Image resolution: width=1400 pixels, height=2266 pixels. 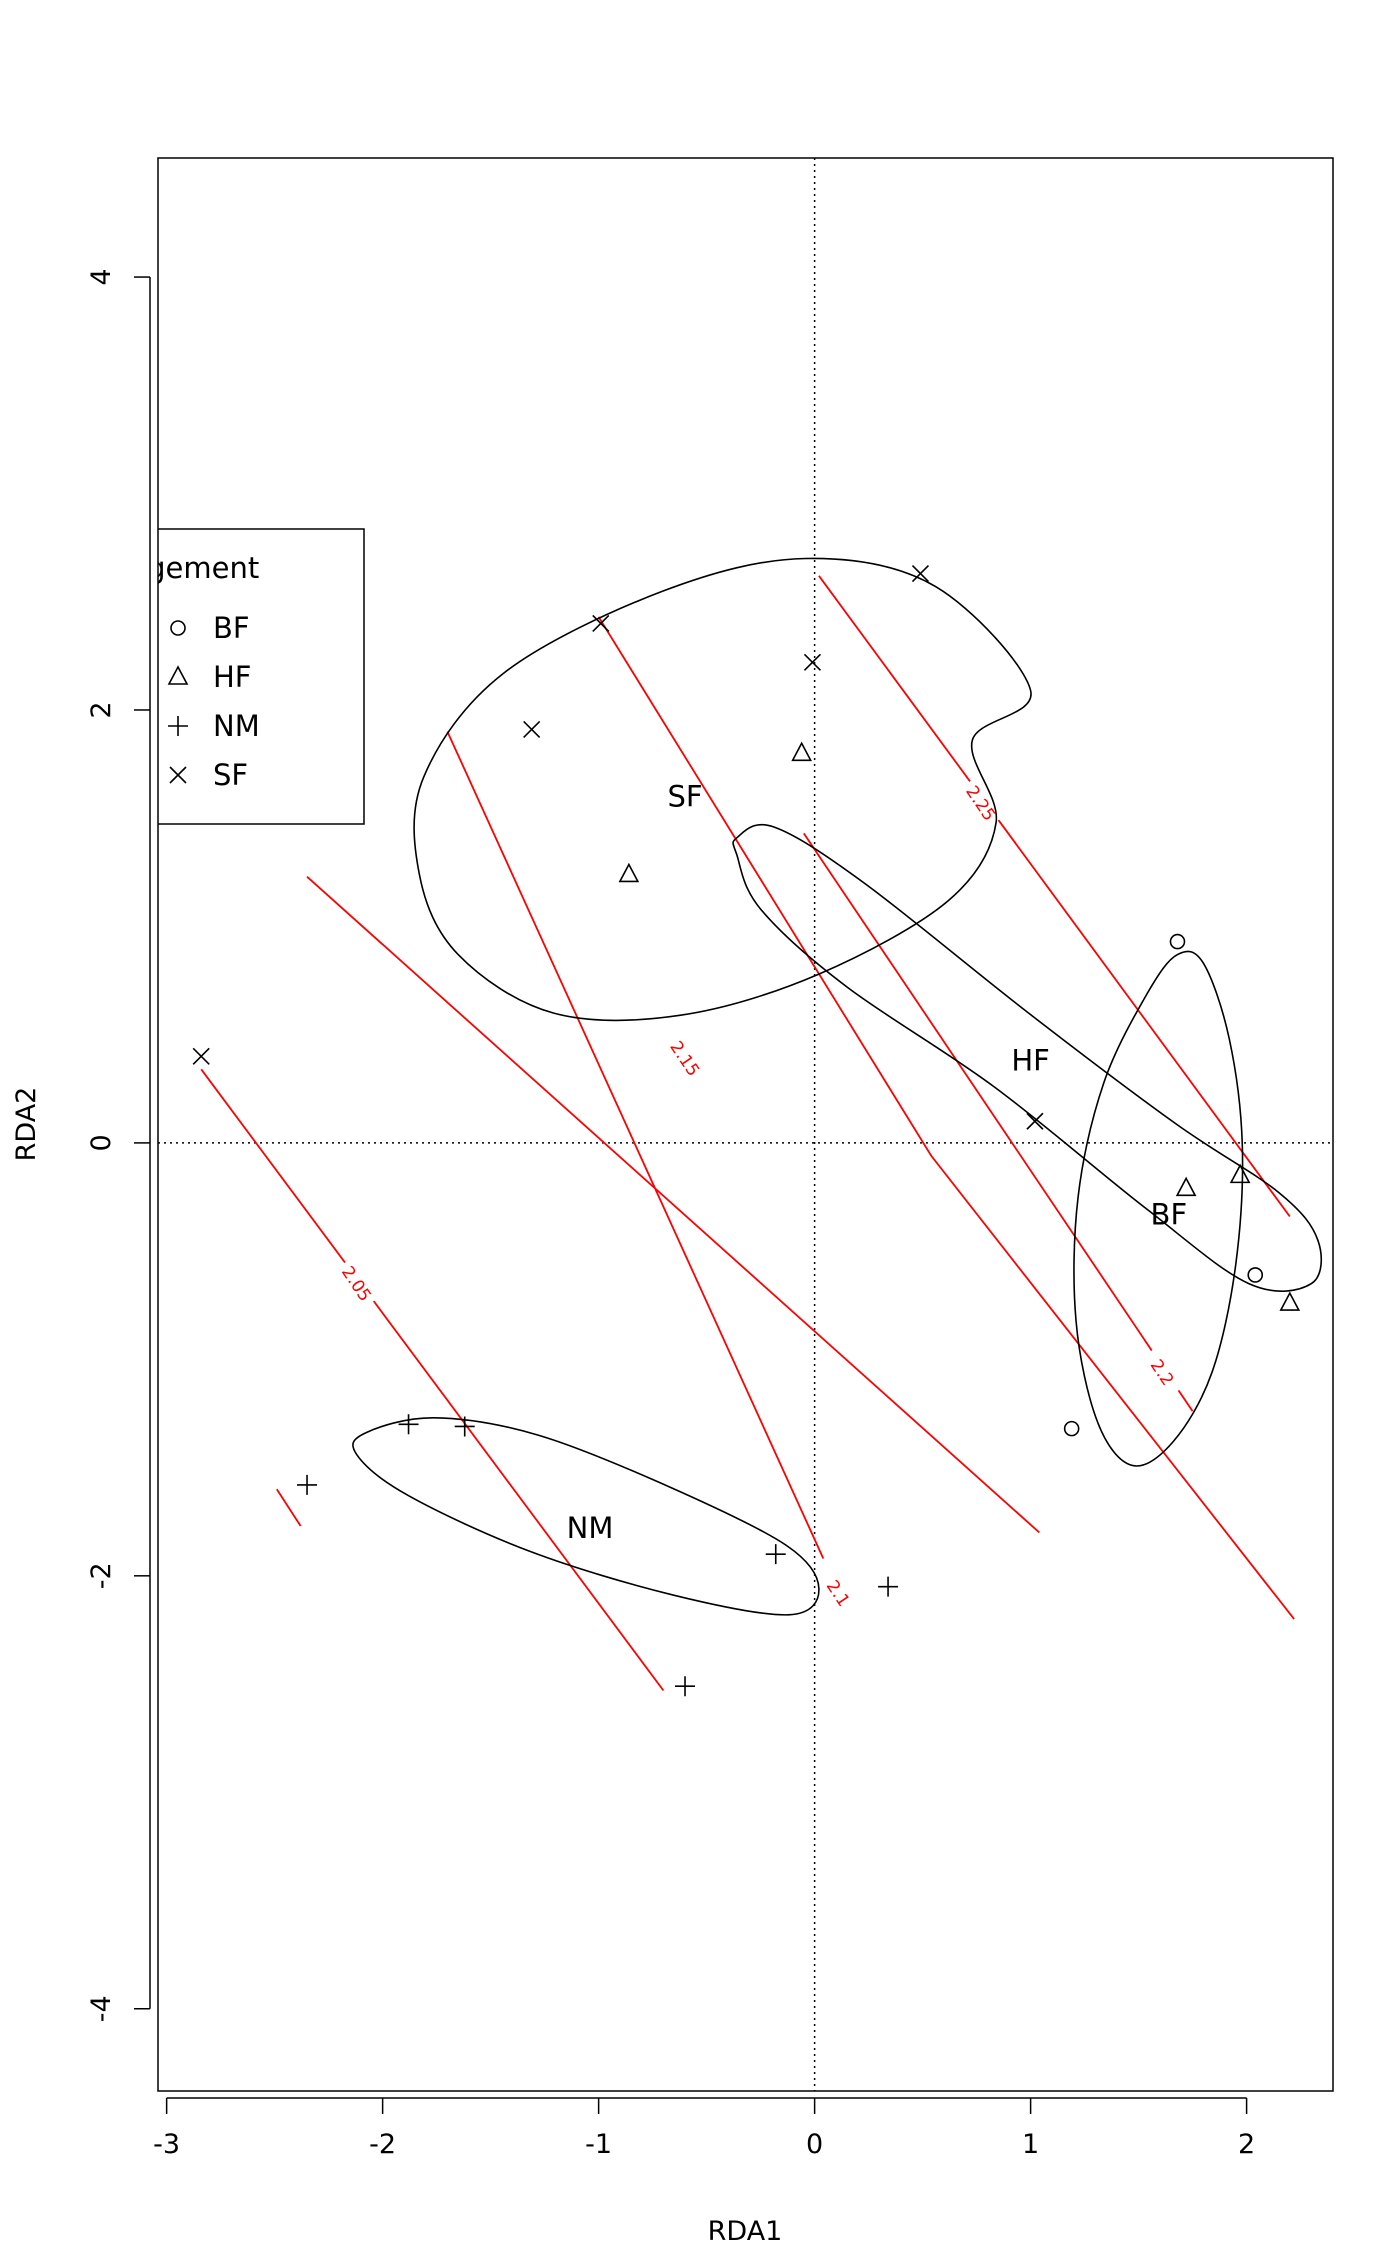 I want to click on ellipse-nm, so click(x=586, y=1516).